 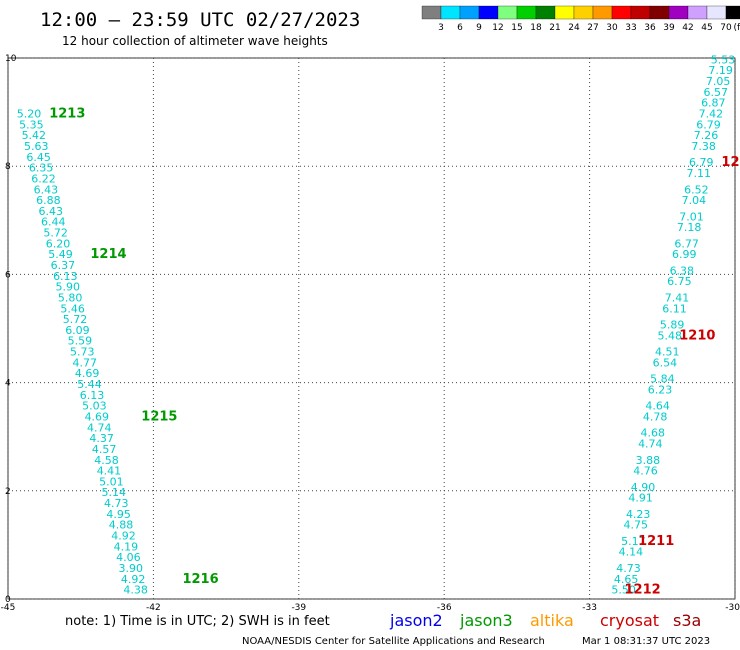 What do you see at coordinates (686, 243) in the screenshot?
I see `wave-height-value: 6.77` at bounding box center [686, 243].